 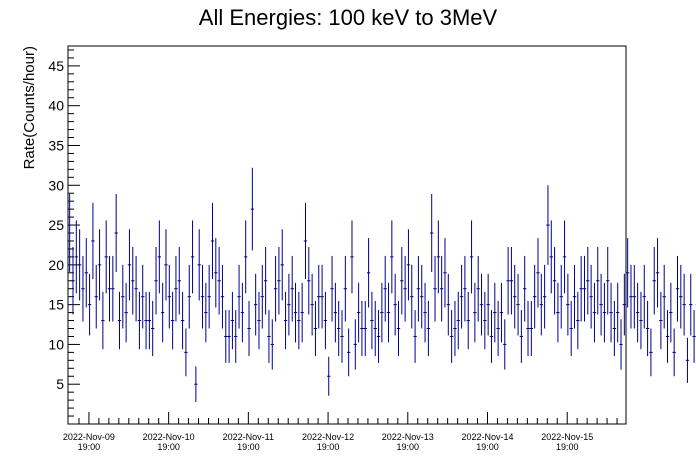 I want to click on y-axis: 5 10 15 20 25 30 35 40 45, so click(x=64, y=233).